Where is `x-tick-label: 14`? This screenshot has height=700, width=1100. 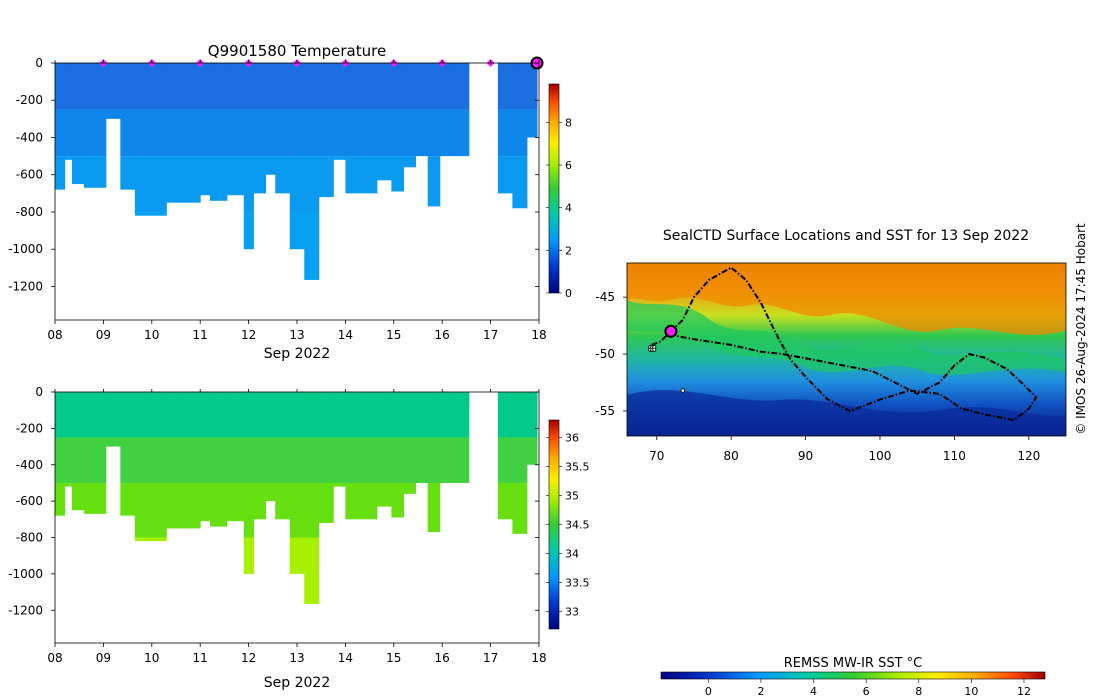
x-tick-label: 14 is located at coordinates (345, 658).